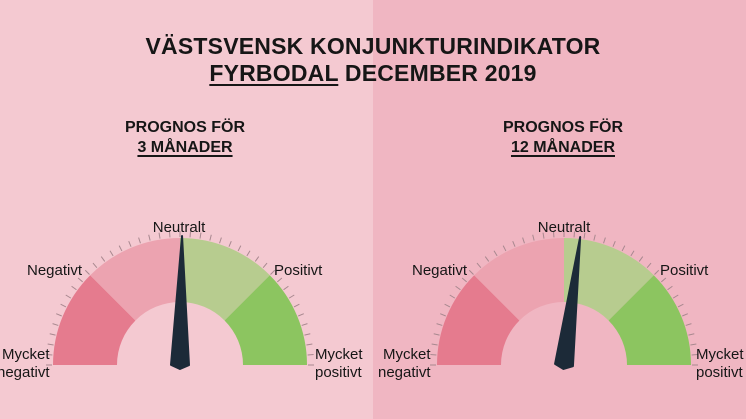  What do you see at coordinates (568, 303) in the screenshot?
I see `gauge-12m-needle` at bounding box center [568, 303].